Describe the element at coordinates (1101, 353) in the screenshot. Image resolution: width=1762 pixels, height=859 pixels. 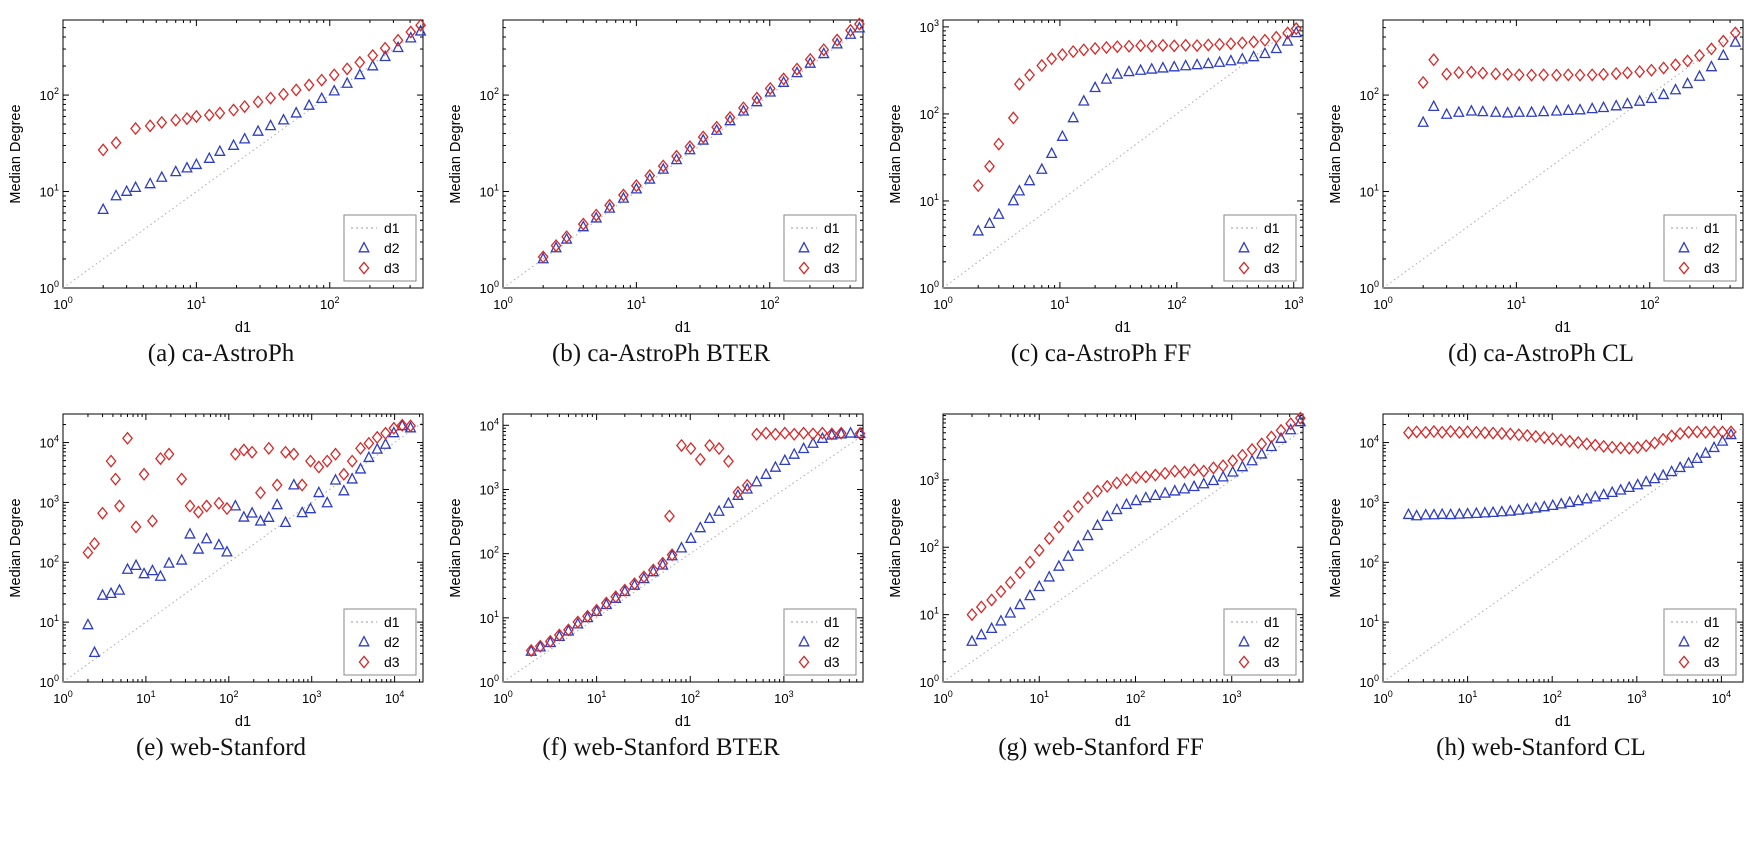
I see `subplot-caption-c: (c) ca-AstroPh FF` at that location.